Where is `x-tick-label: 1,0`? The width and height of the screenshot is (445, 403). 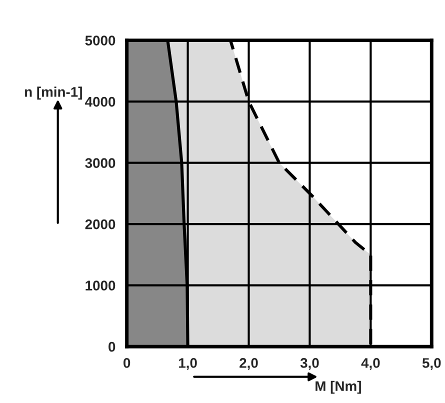 x-tick-label: 1,0 is located at coordinates (188, 364).